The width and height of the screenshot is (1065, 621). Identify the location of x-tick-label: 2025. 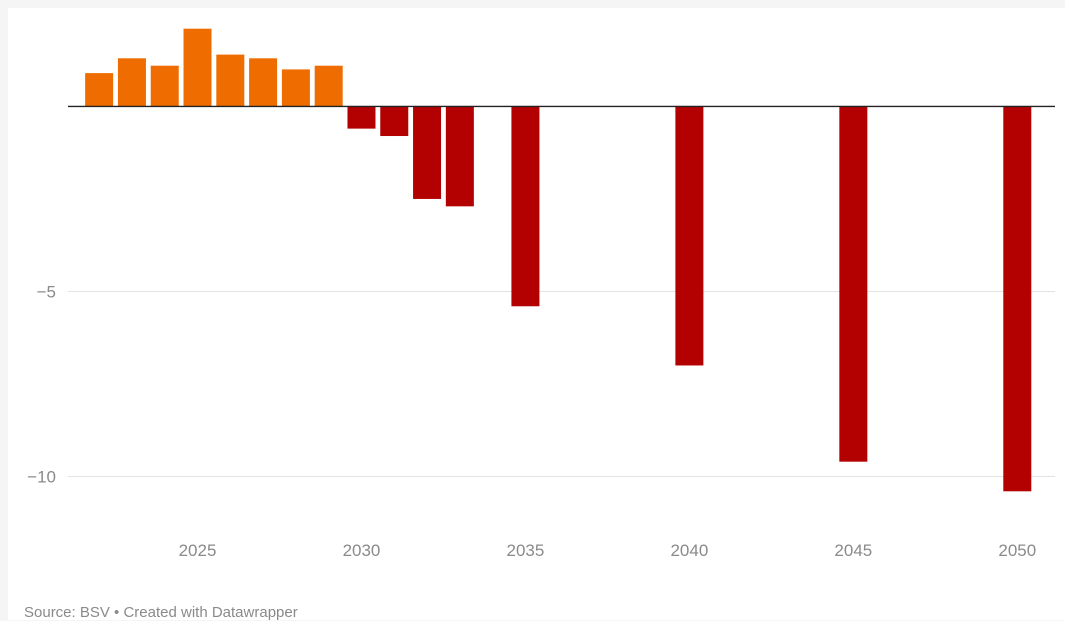
(198, 550).